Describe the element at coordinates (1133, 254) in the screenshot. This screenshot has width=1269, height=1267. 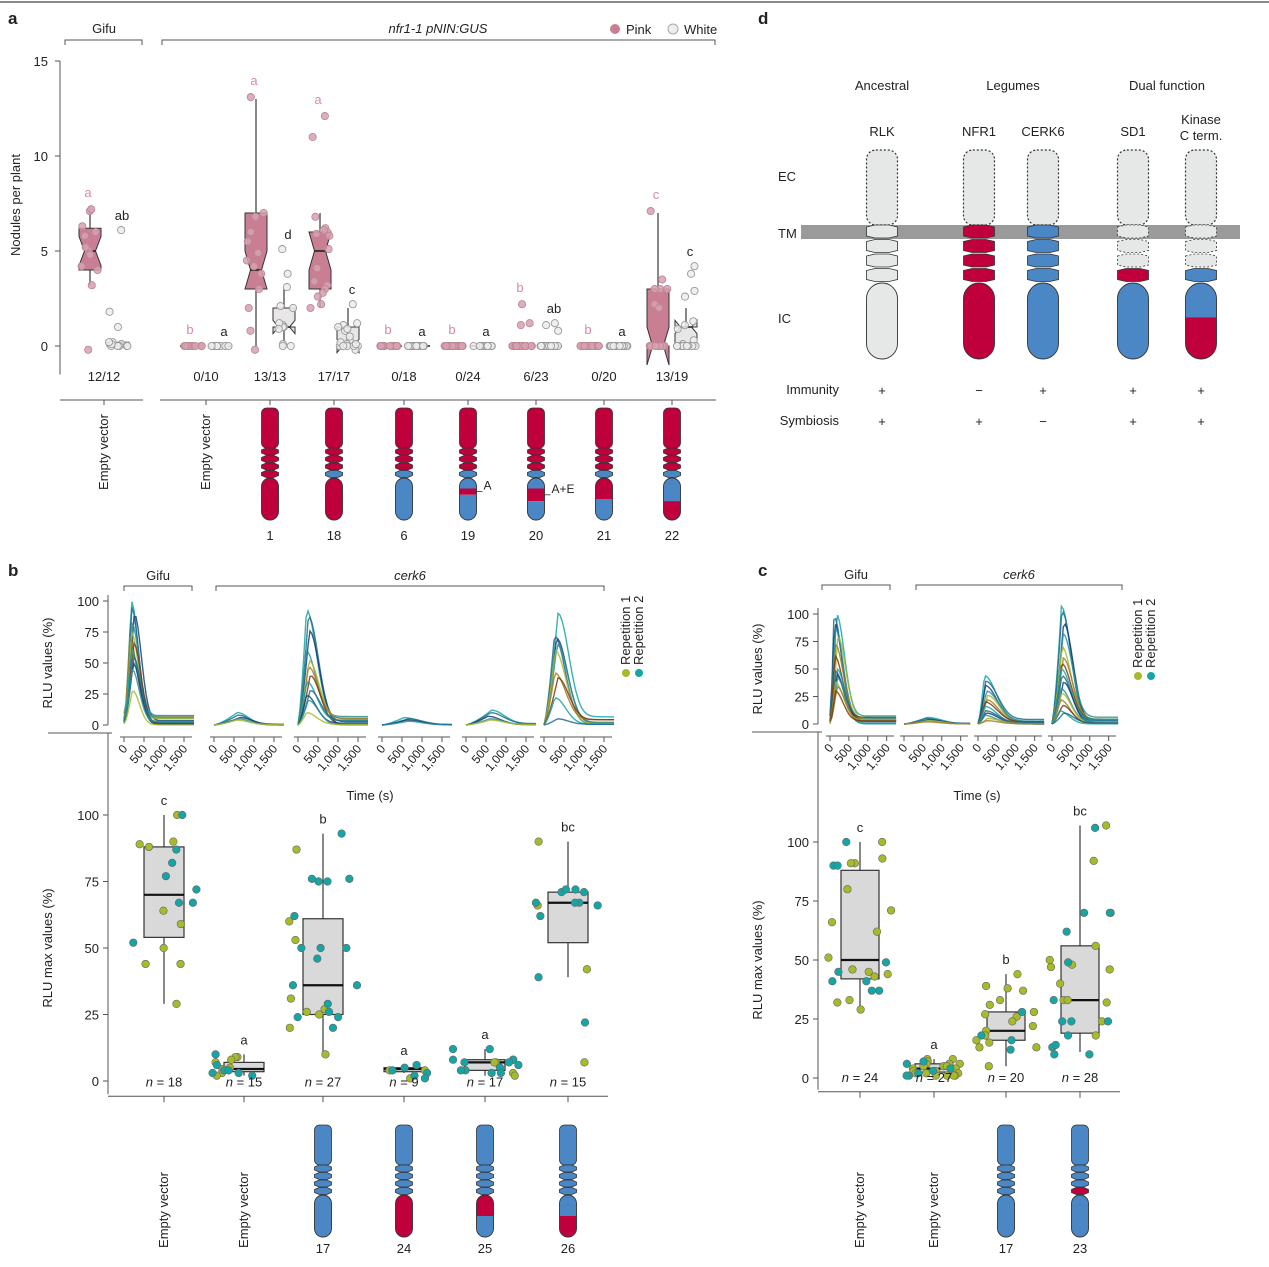
I see `receptor-glyph-SD1` at that location.